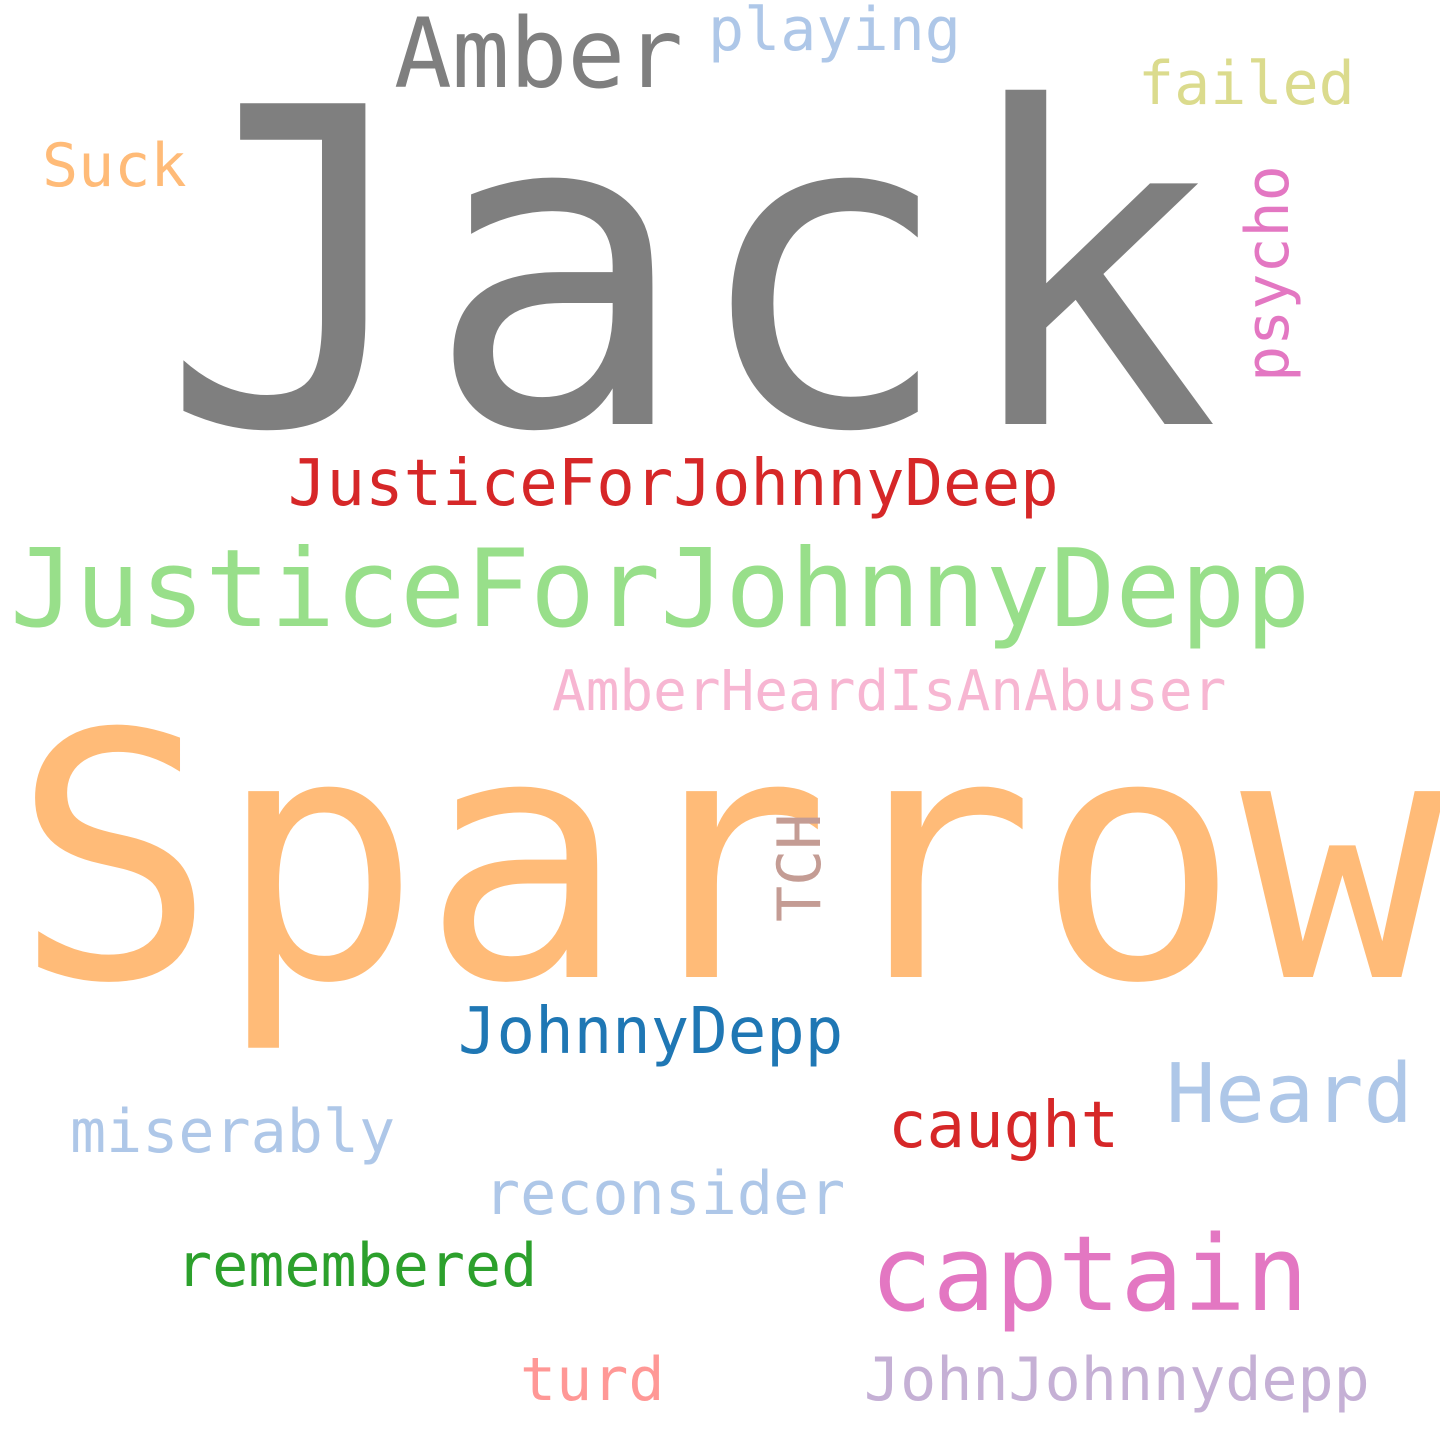 This screenshot has width=1440, height=1440. What do you see at coordinates (114, 166) in the screenshot?
I see `word-suck: Suck` at bounding box center [114, 166].